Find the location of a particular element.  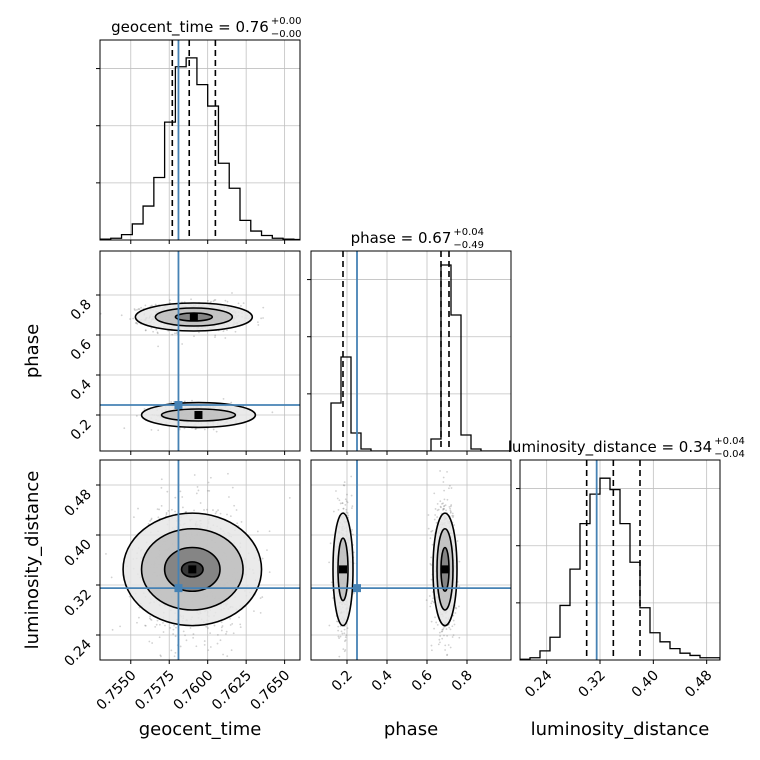

scatter-panel-phase-luminosity_distance: 0.2 0.4 0.6 0.8 is located at coordinates (411, 577).